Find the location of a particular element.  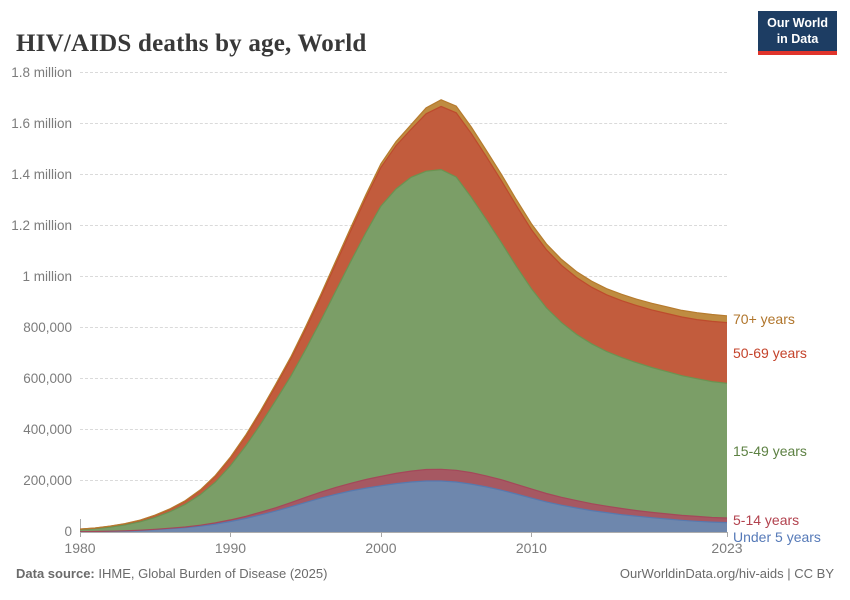

y-axis-tick-label: 1.2 million is located at coordinates (41, 225).